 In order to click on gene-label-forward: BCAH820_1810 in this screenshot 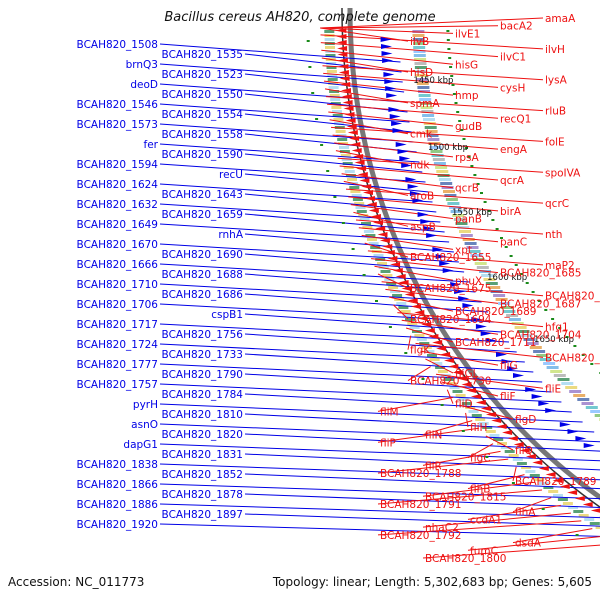, I will do `click(202, 415)`.